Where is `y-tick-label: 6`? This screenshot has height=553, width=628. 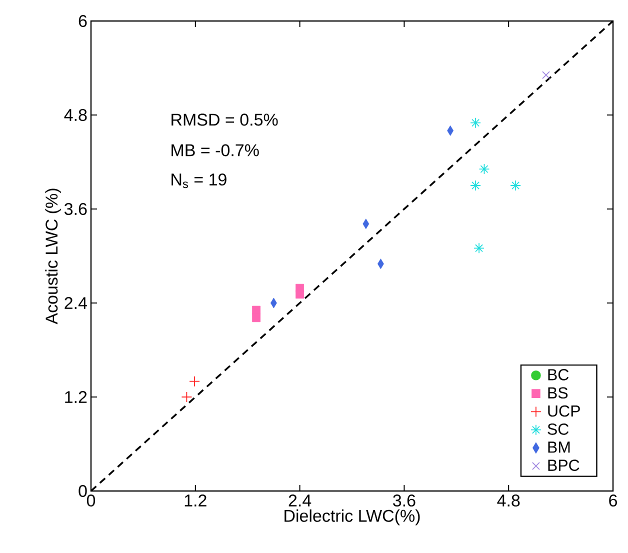
y-tick-label: 6 is located at coordinates (82, 21).